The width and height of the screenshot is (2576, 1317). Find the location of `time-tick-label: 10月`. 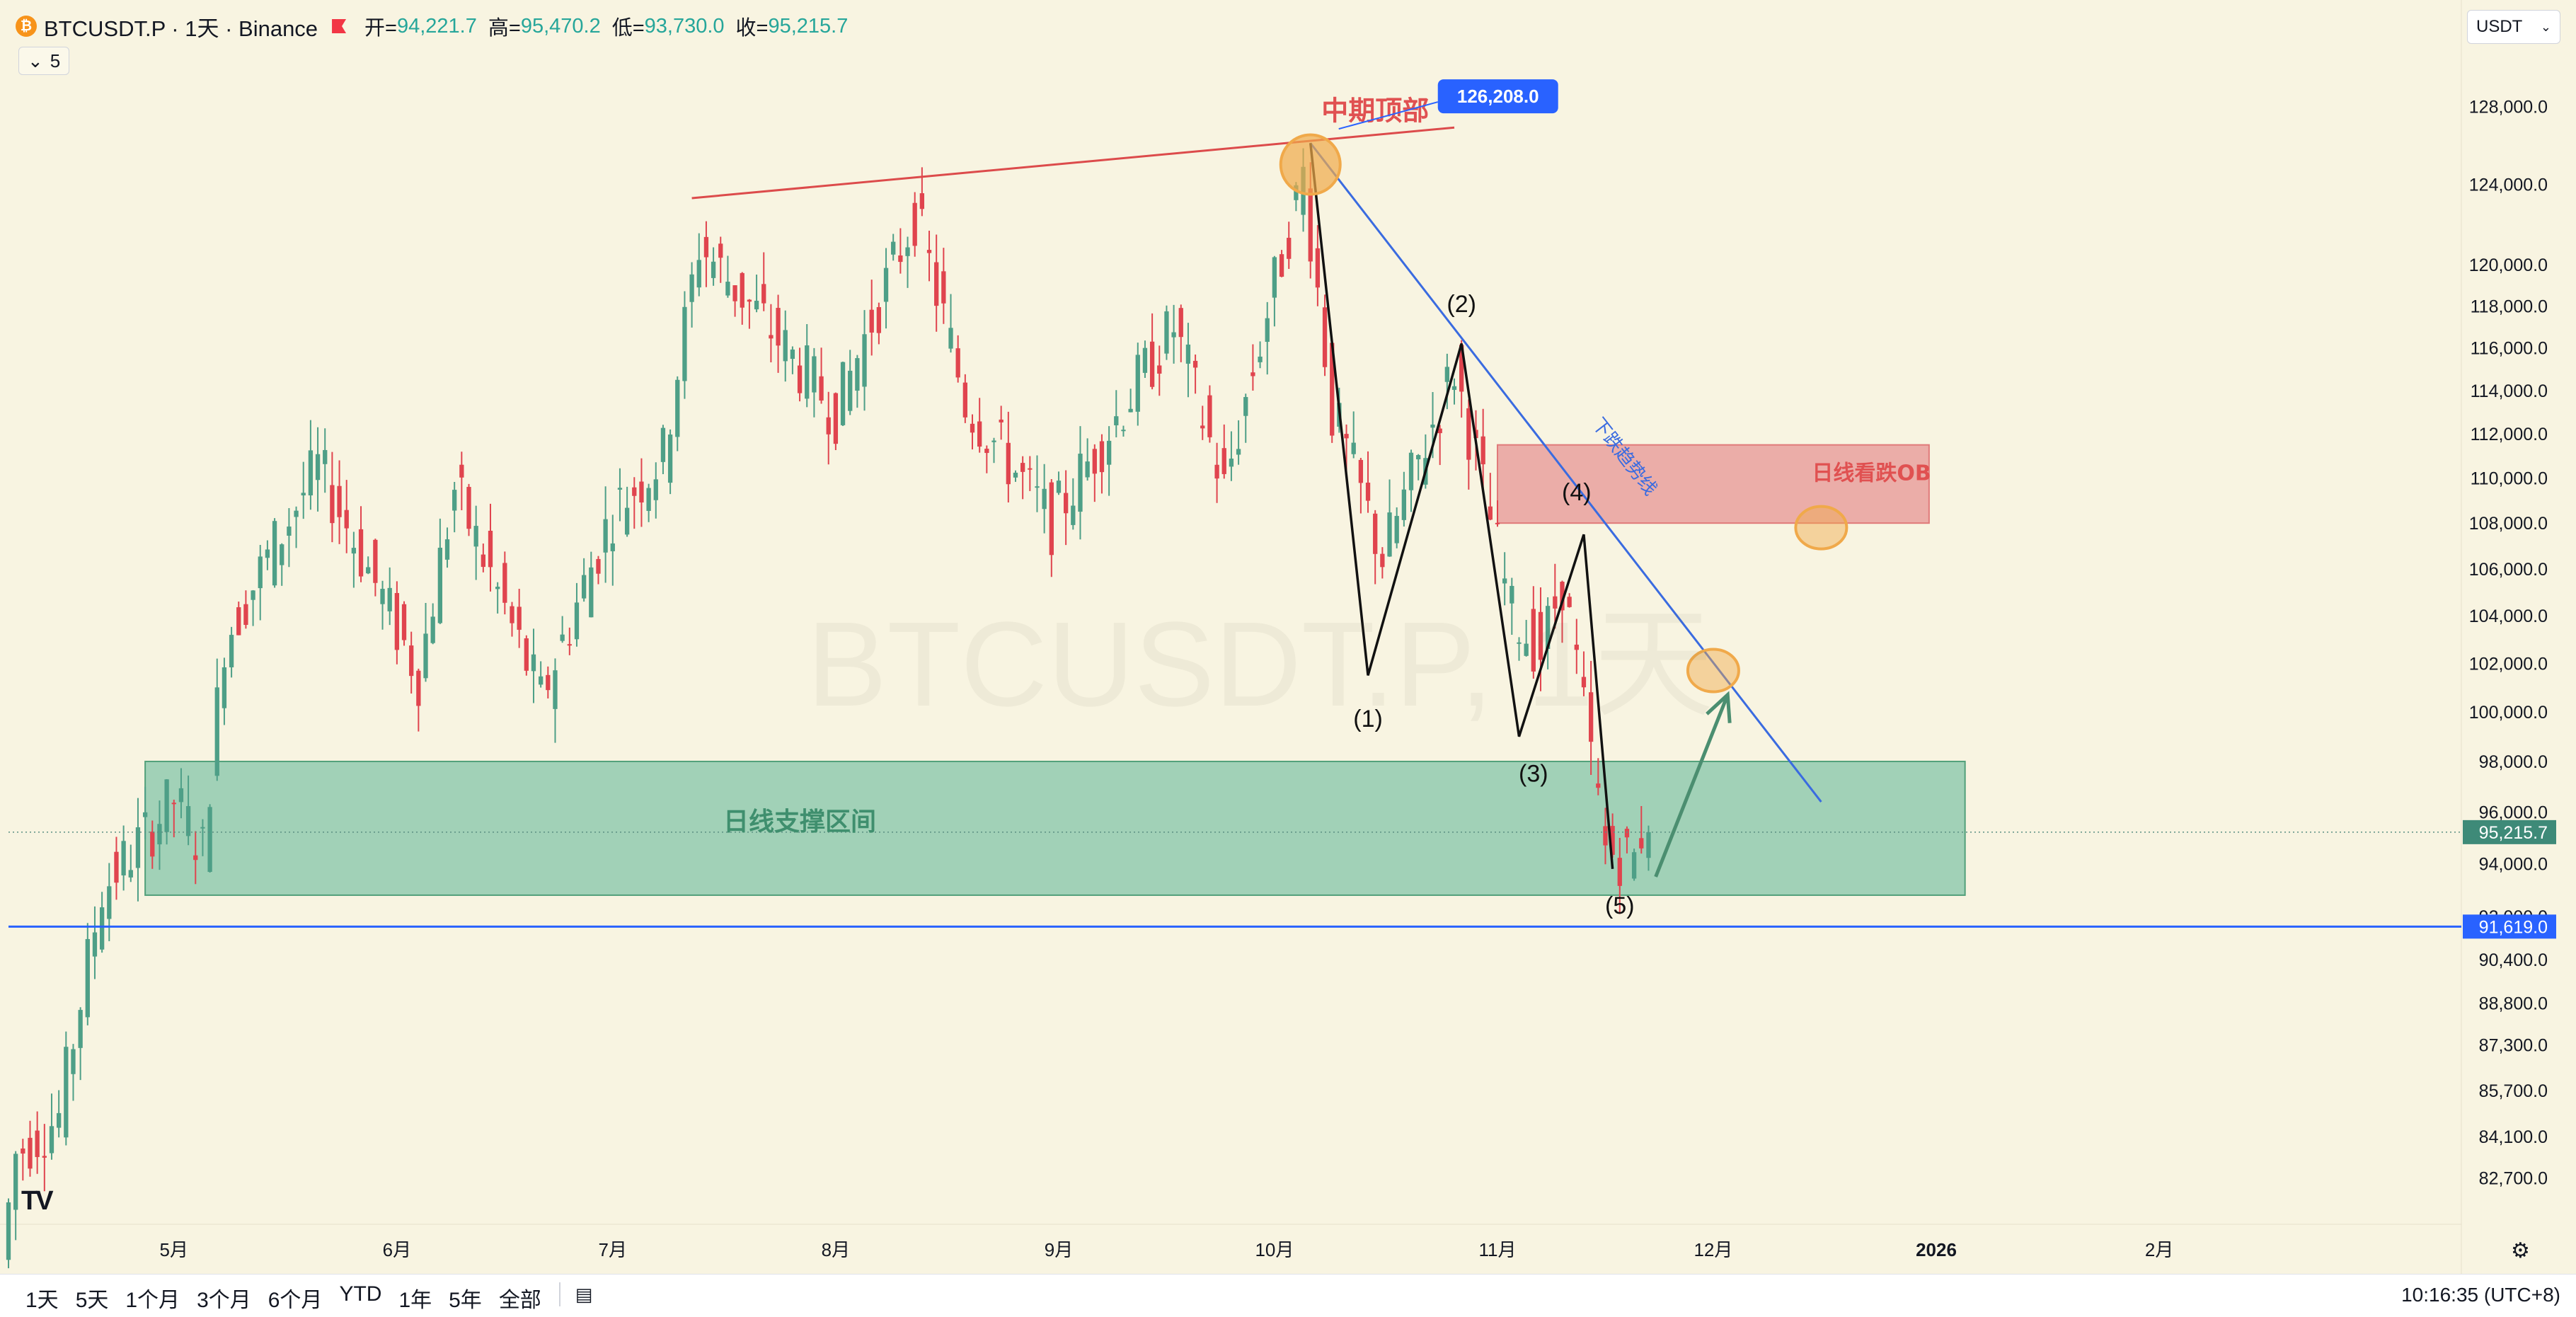

time-tick-label: 10月 is located at coordinates (1274, 1249).